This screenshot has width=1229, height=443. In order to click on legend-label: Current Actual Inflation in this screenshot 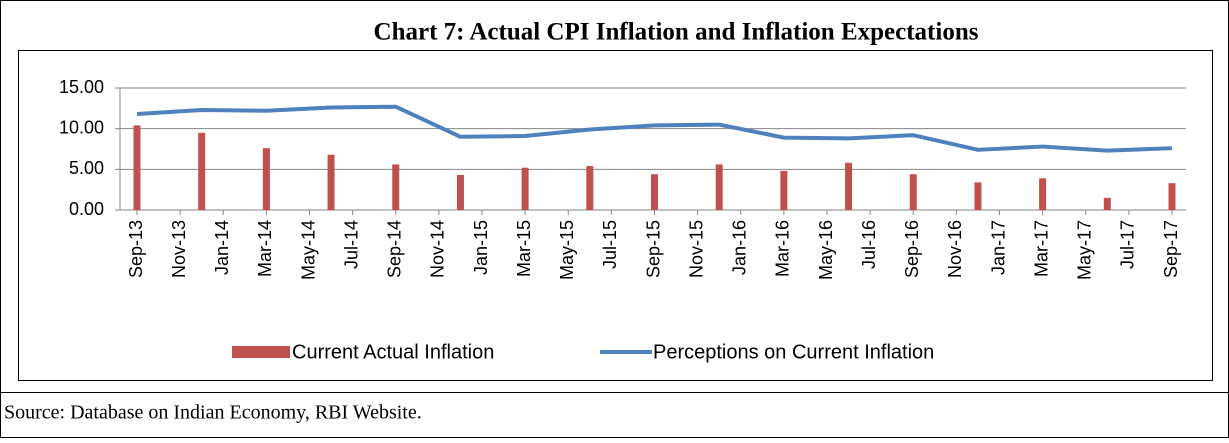, I will do `click(393, 352)`.